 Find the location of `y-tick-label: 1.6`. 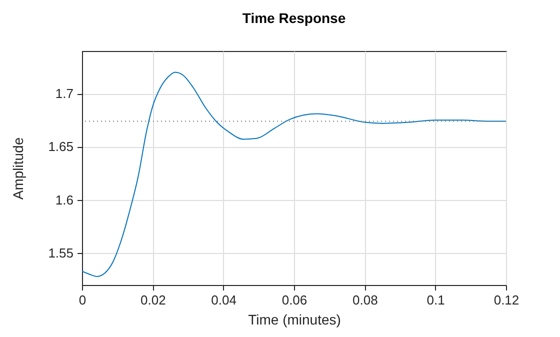

y-tick-label: 1.6 is located at coordinates (64, 200).